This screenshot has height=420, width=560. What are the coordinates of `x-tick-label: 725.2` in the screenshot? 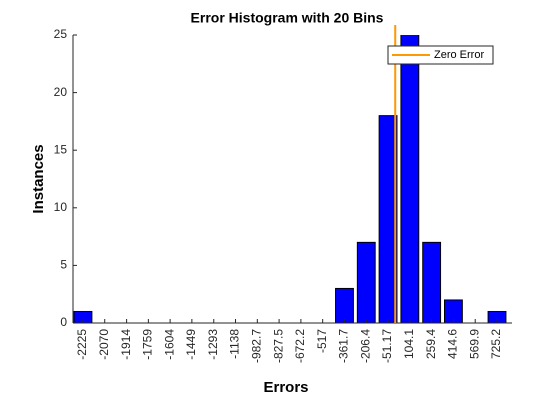 It's located at (496, 344).